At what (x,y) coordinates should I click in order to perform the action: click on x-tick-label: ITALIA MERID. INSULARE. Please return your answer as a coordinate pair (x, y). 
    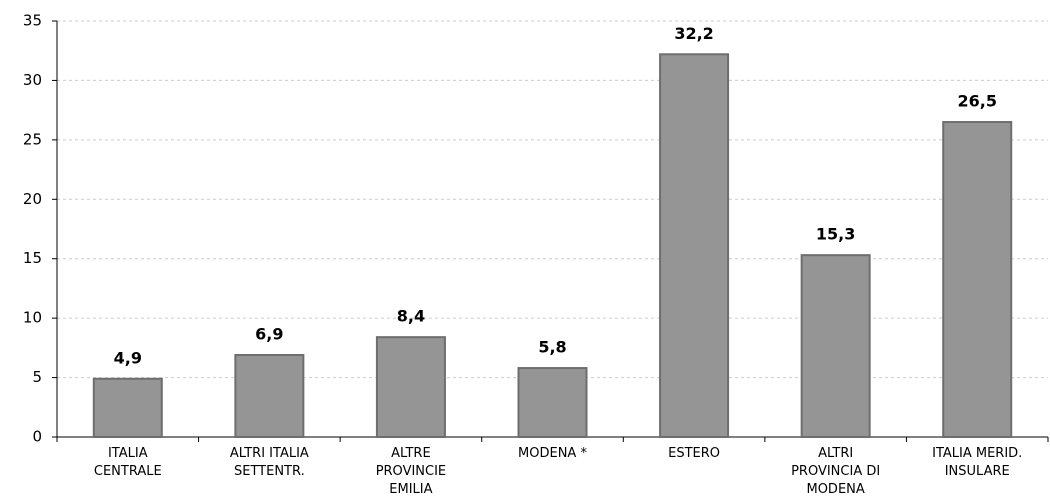
    Looking at the image, I should click on (977, 462).